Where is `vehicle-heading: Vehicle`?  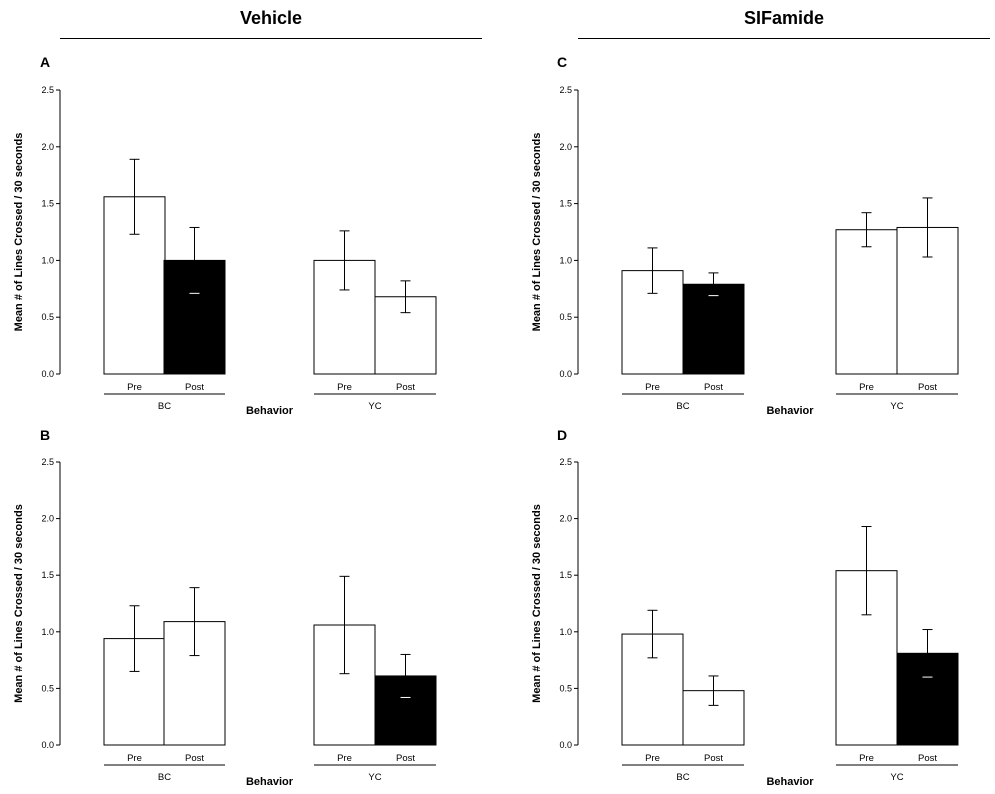
vehicle-heading: Vehicle is located at coordinates (271, 18).